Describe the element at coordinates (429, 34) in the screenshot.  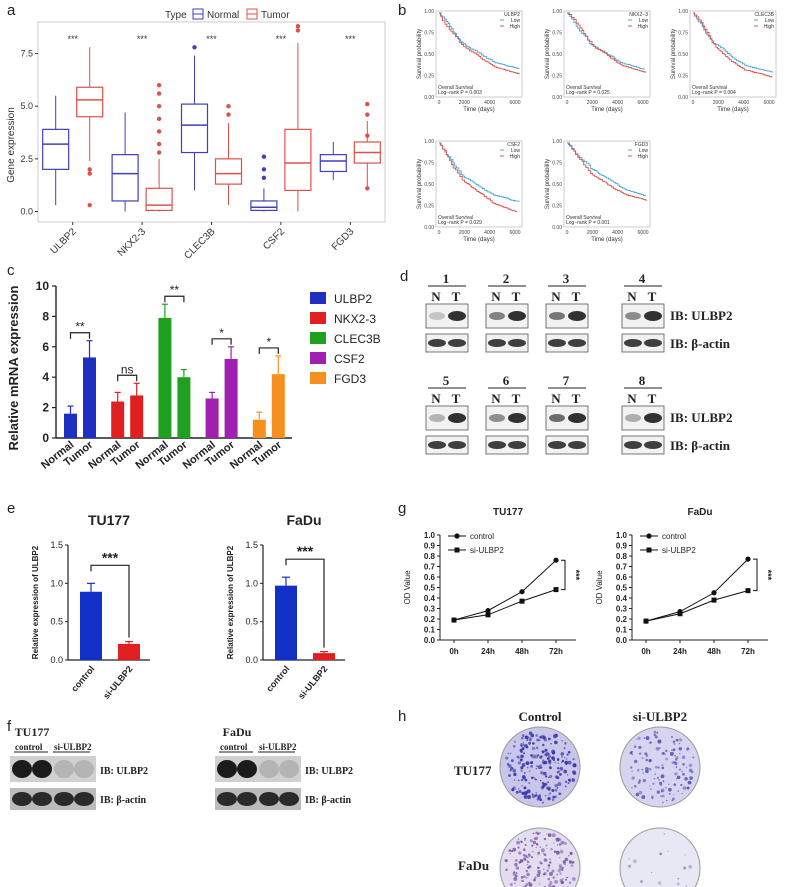
I see `y-tick-label: 0.75` at that location.